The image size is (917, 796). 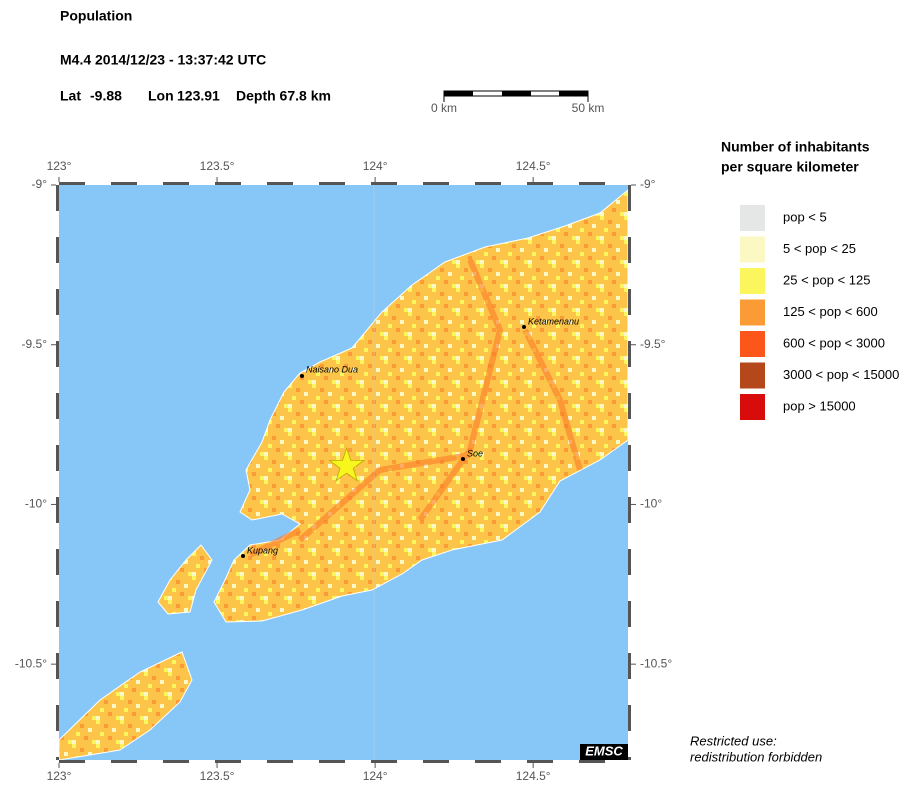 What do you see at coordinates (283, 96) in the screenshot?
I see `depth: Depth 67.8 km` at bounding box center [283, 96].